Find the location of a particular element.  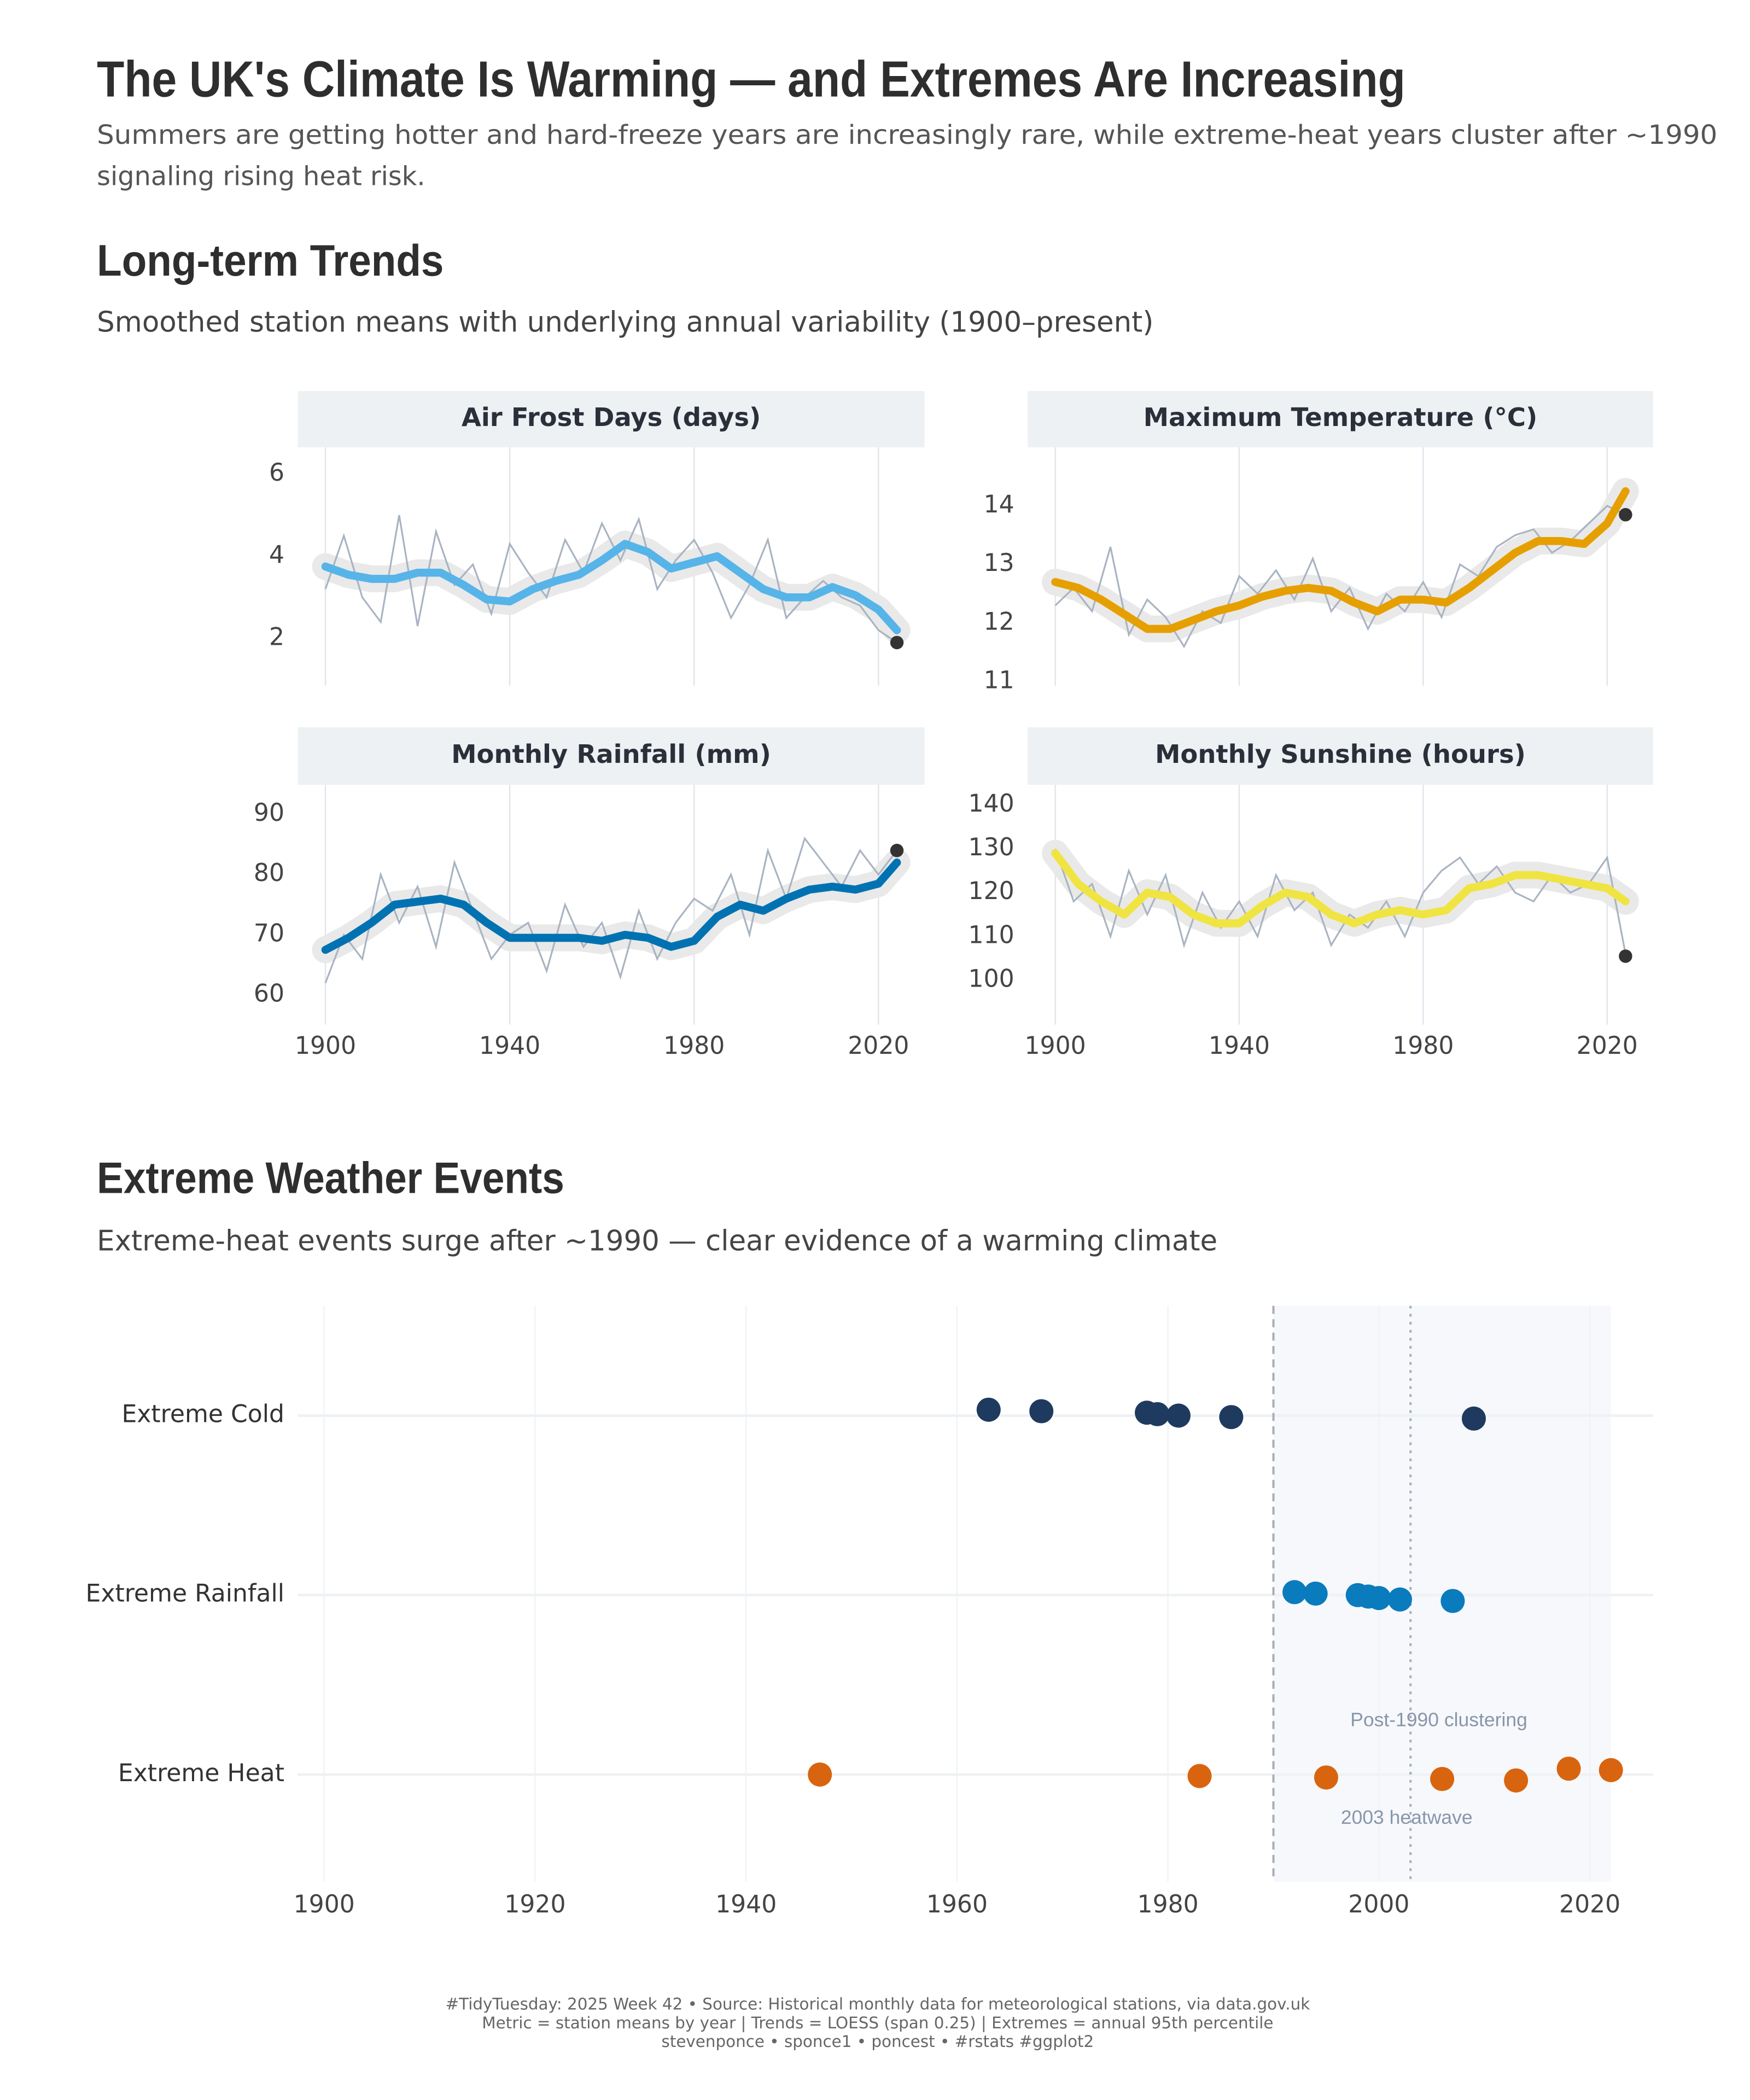

x-tick-label: 2000 is located at coordinates (1378, 1904).